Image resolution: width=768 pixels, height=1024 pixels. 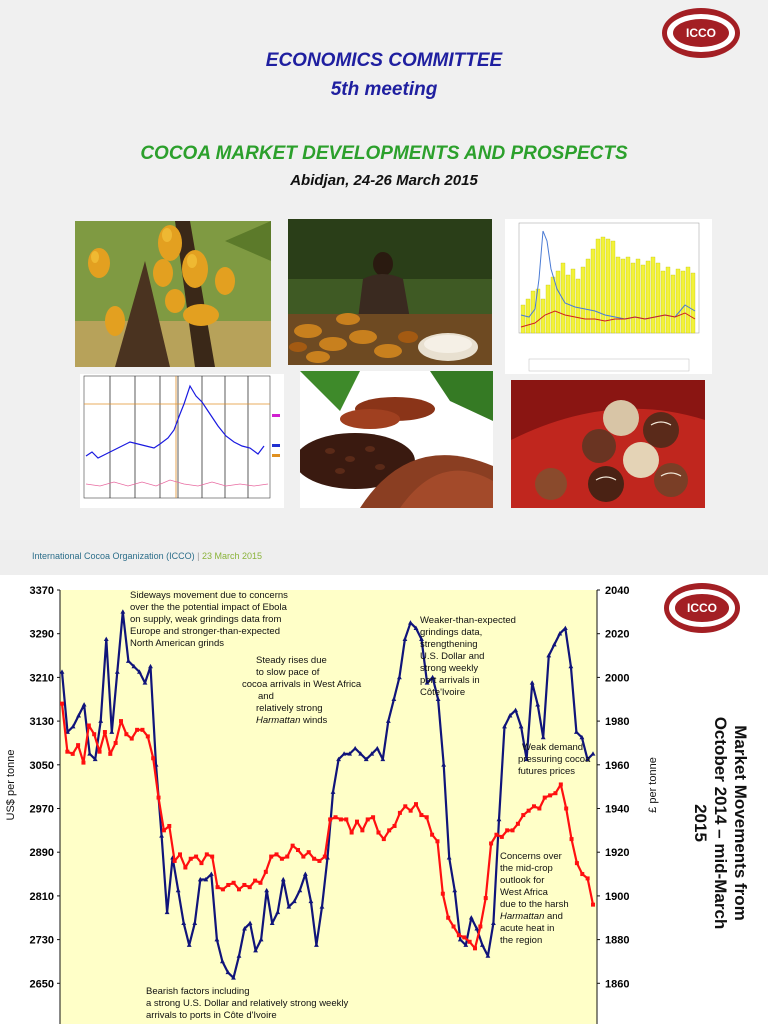 I want to click on chocolates-illustration, so click(x=608, y=444).